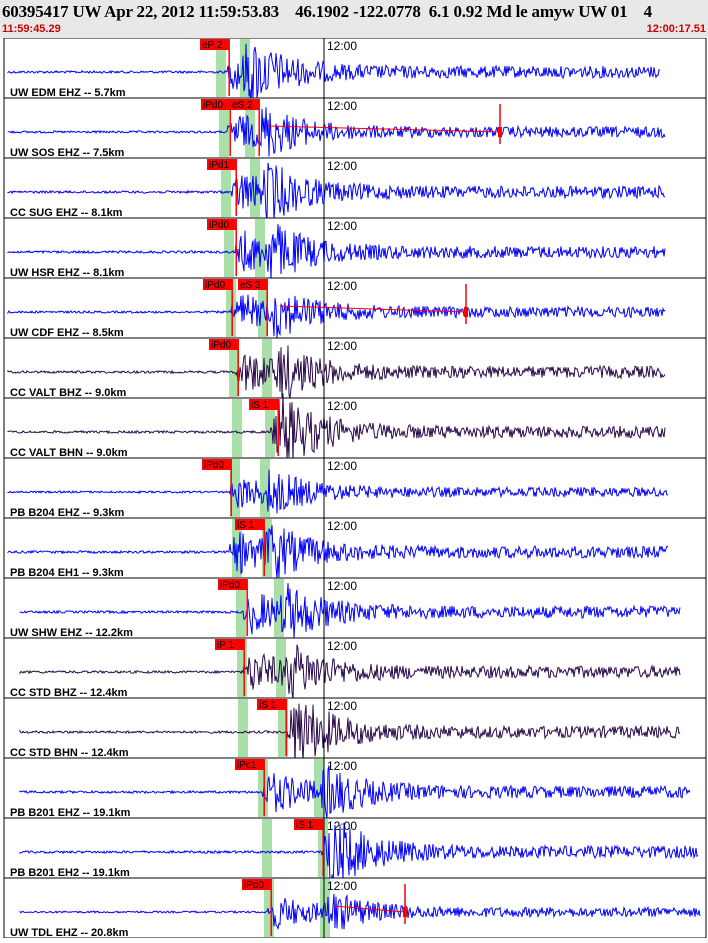  I want to click on station-panel: 12:00 iPd0 PB B204 EHZ -- 9.3km, so click(355, 488).